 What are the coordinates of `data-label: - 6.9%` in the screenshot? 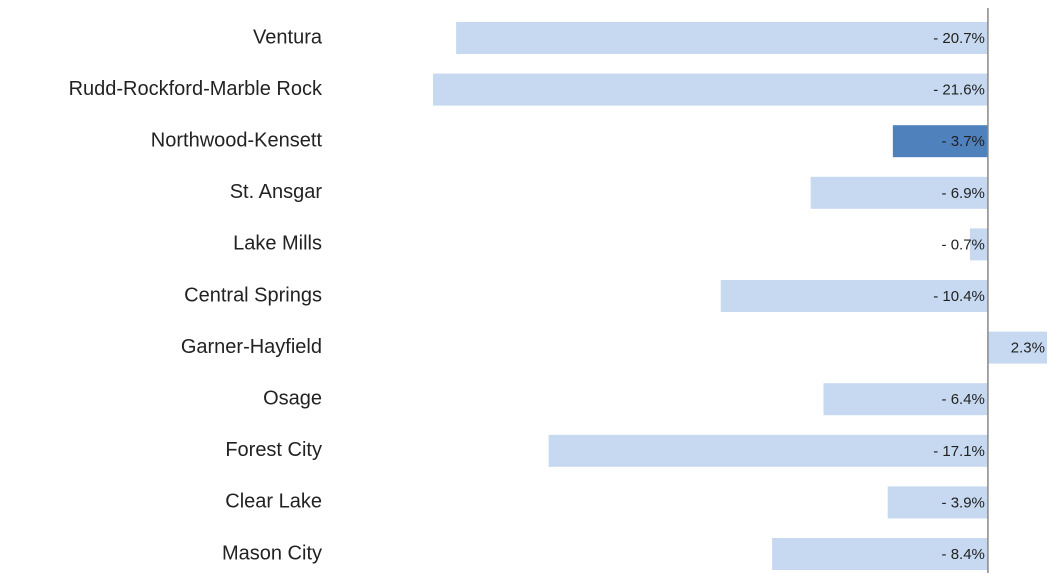 It's located at (963, 193).